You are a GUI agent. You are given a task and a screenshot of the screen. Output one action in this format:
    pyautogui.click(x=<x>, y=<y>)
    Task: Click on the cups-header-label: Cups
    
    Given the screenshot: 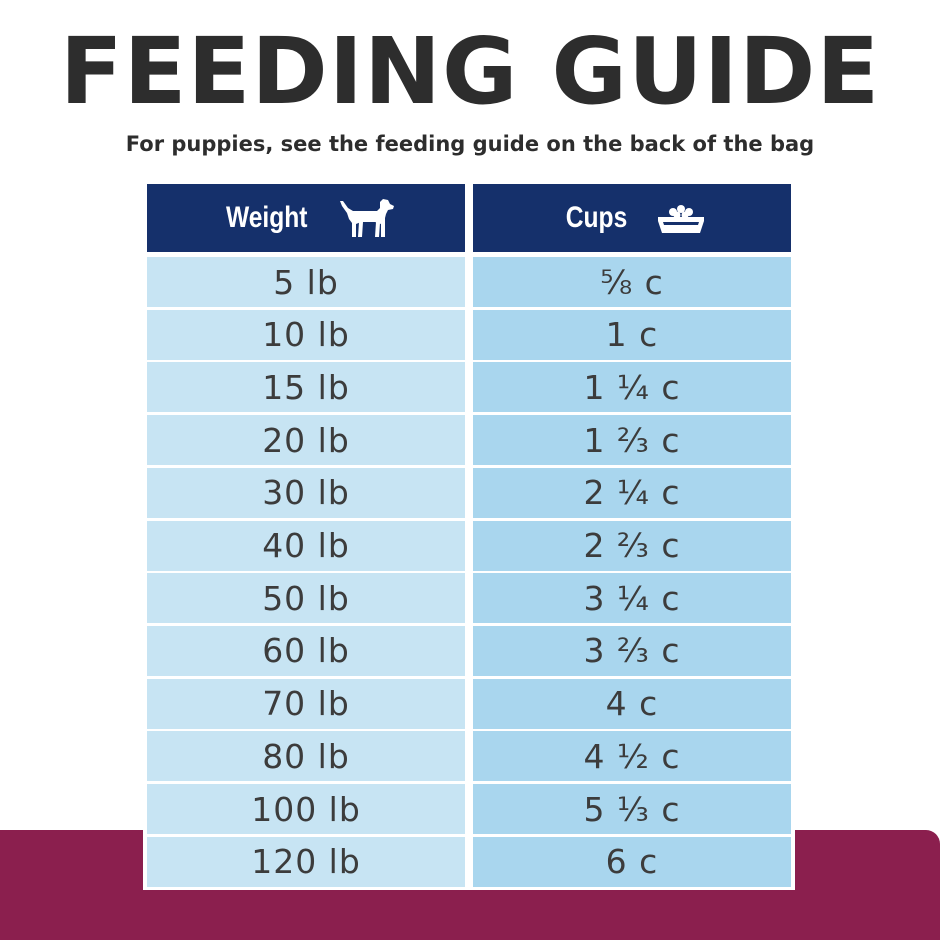 What is the action you would take?
    pyautogui.click(x=596, y=217)
    